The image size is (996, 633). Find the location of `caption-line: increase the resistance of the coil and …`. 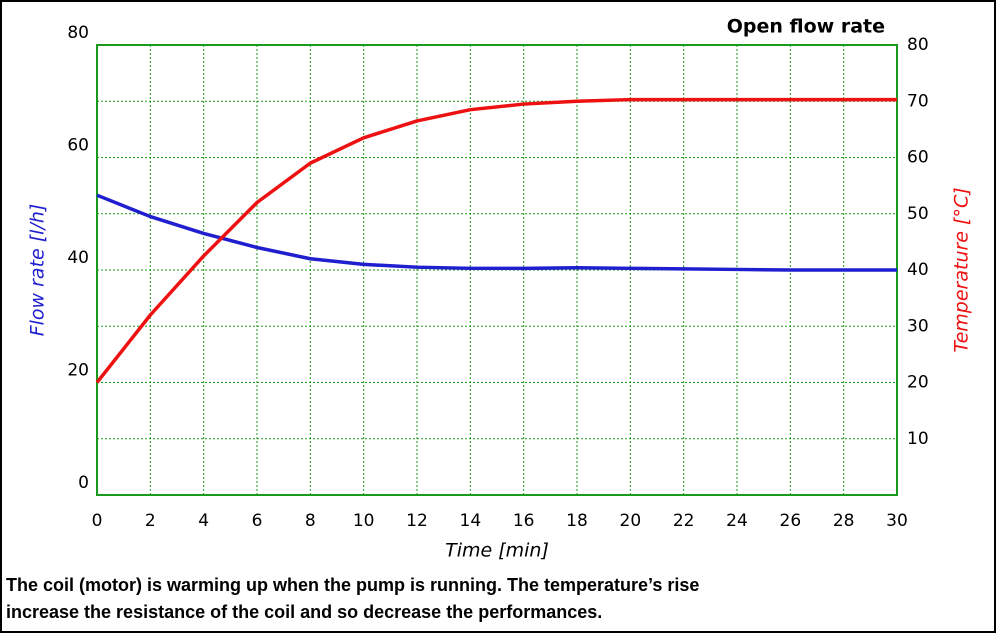

caption-line: increase the resistance of the coil and … is located at coordinates (304, 612).